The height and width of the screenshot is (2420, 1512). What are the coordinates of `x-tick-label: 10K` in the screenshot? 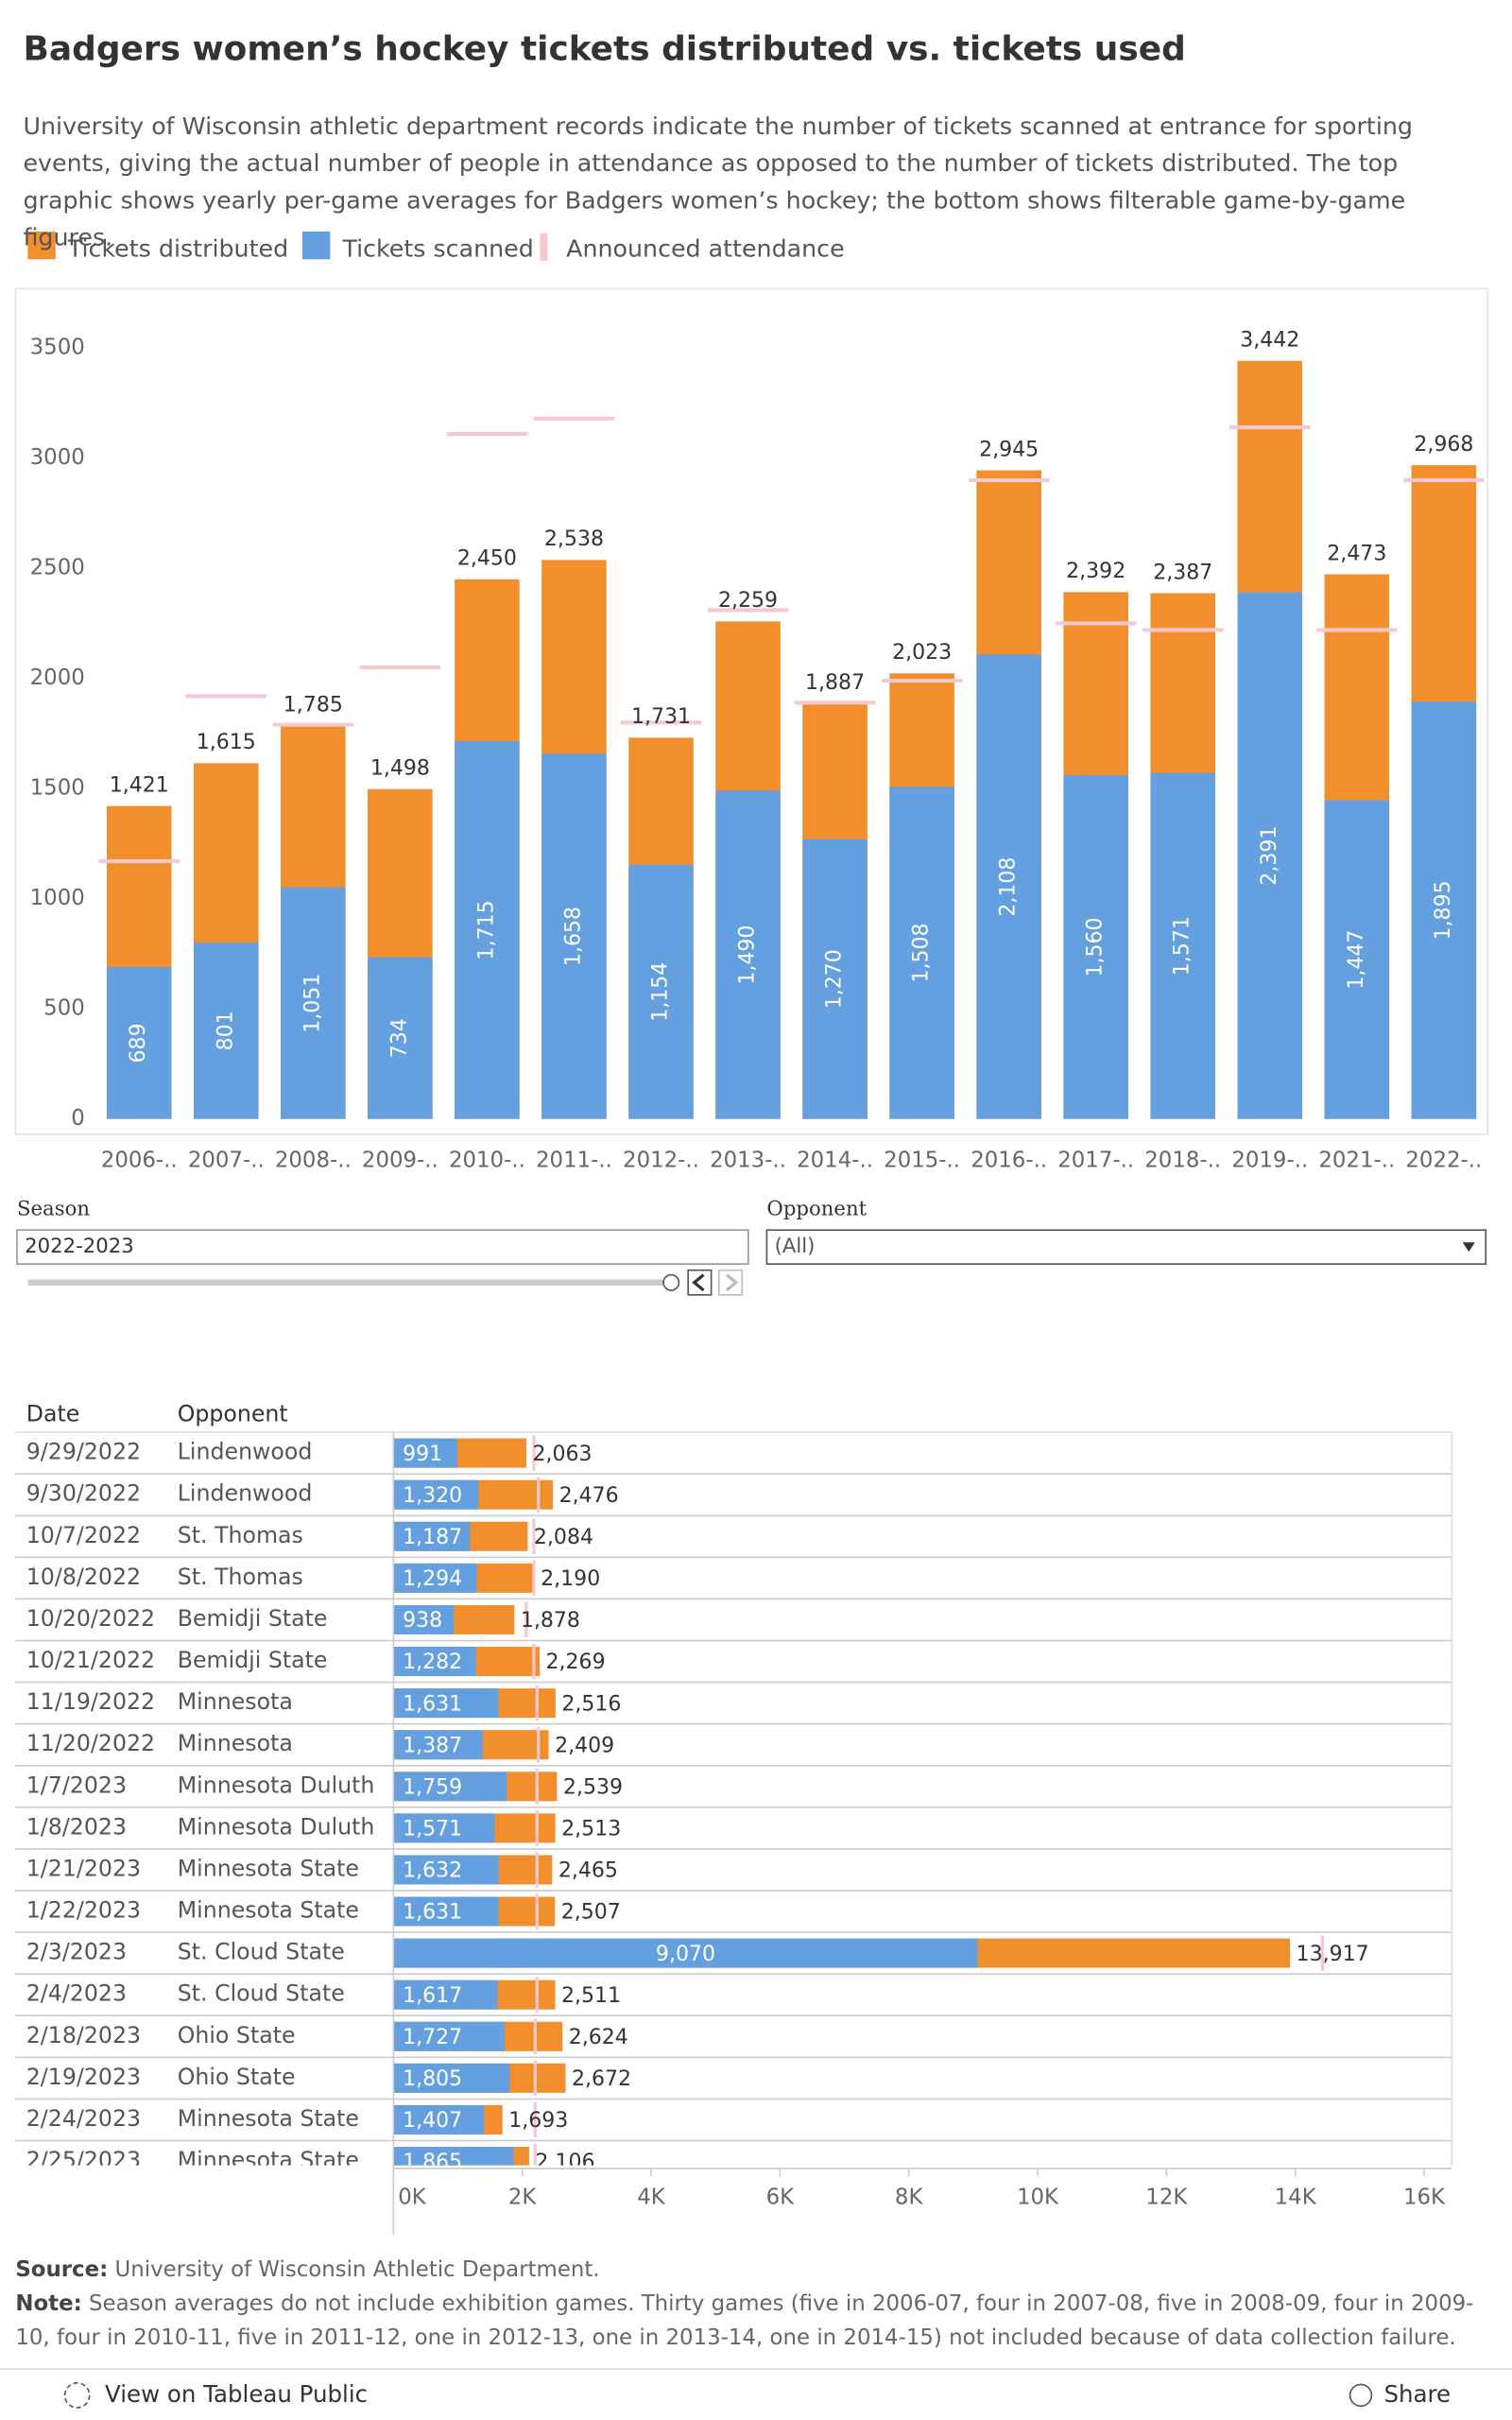 It's located at (1038, 2197).